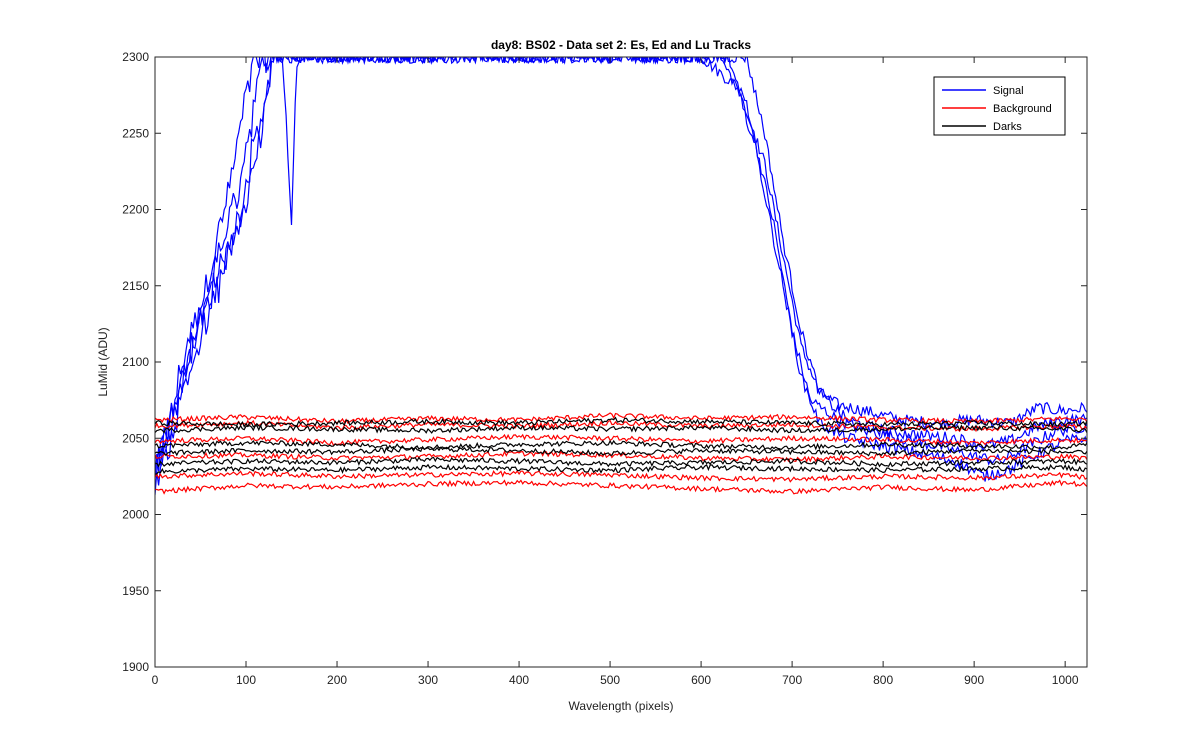 This screenshot has height=755, width=1200. What do you see at coordinates (135, 133) in the screenshot?
I see `y-tick-label: 2250` at bounding box center [135, 133].